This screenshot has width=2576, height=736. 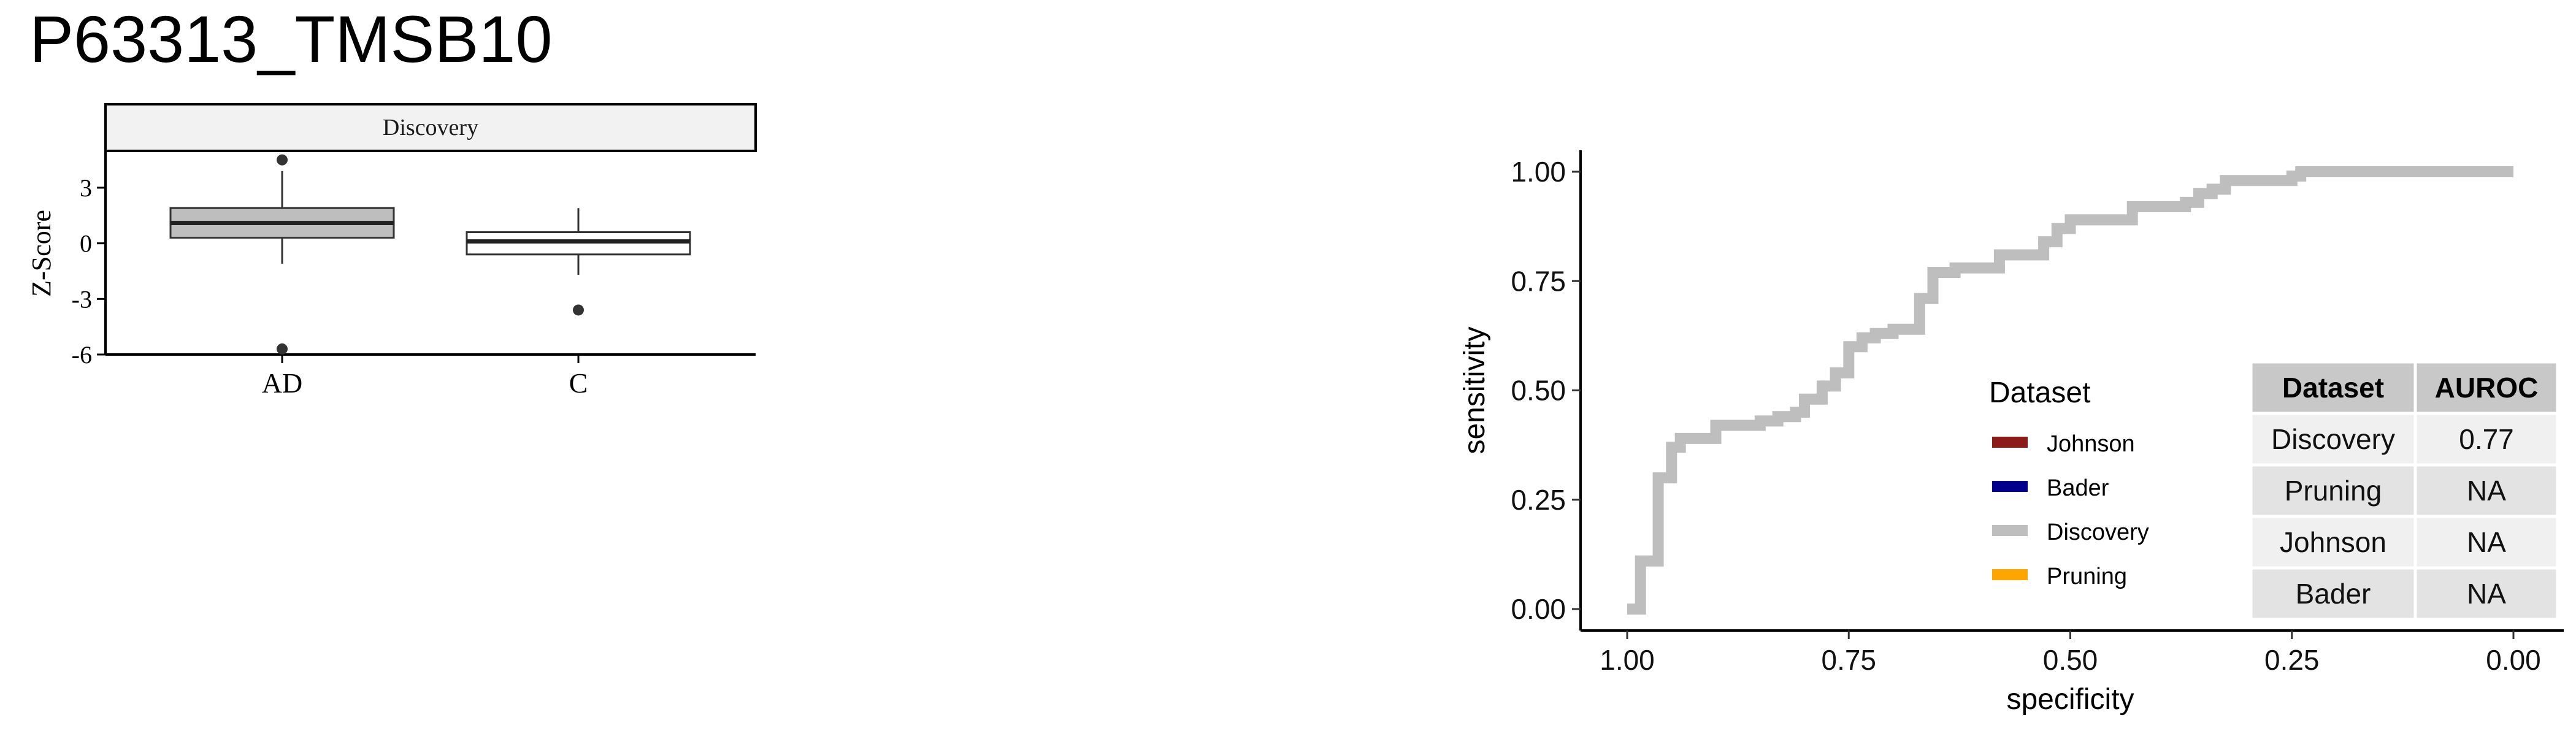 I want to click on legend-title: Dataset, so click(x=2039, y=393).